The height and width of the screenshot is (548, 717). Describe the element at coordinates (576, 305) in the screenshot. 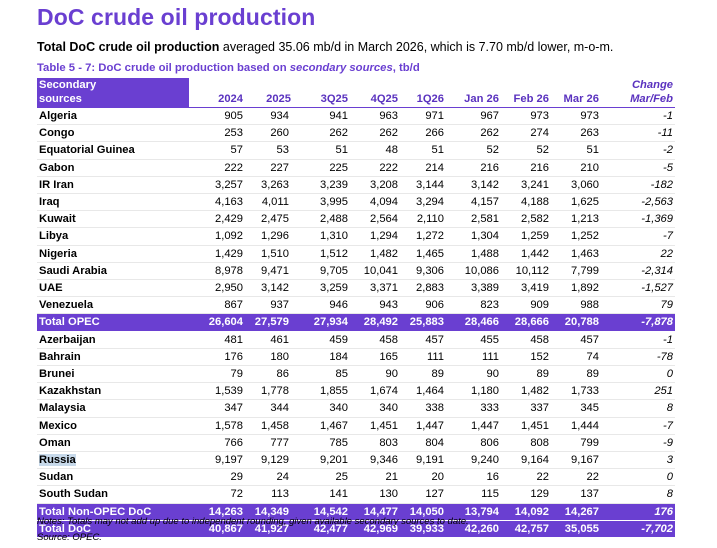

I see `cell-value: 988` at that location.